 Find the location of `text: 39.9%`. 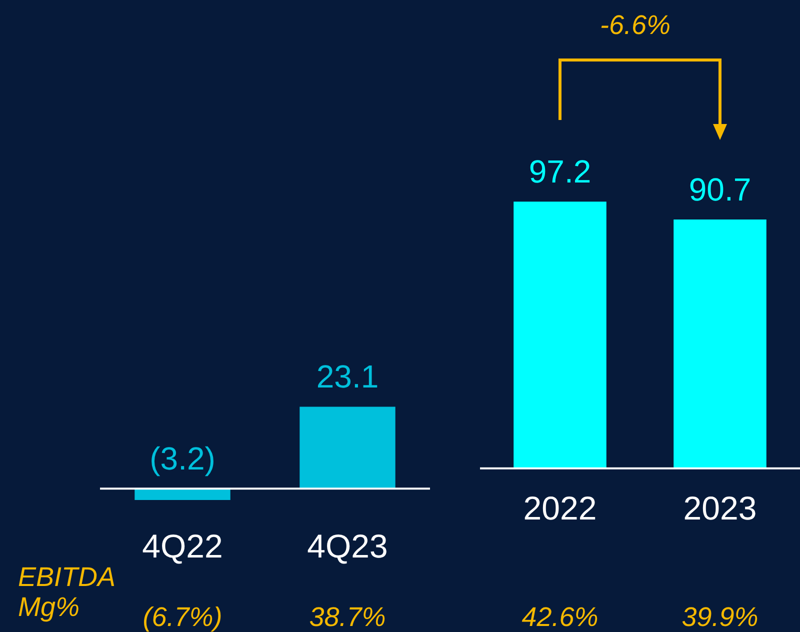

text: 39.9% is located at coordinates (720, 617).